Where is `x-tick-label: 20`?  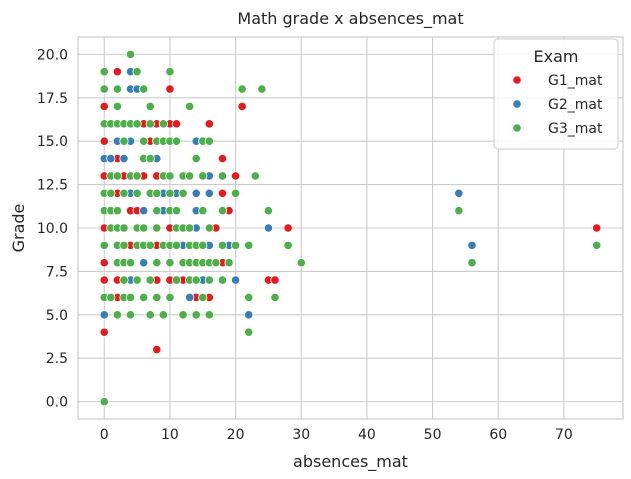 x-tick-label: 20 is located at coordinates (236, 435).